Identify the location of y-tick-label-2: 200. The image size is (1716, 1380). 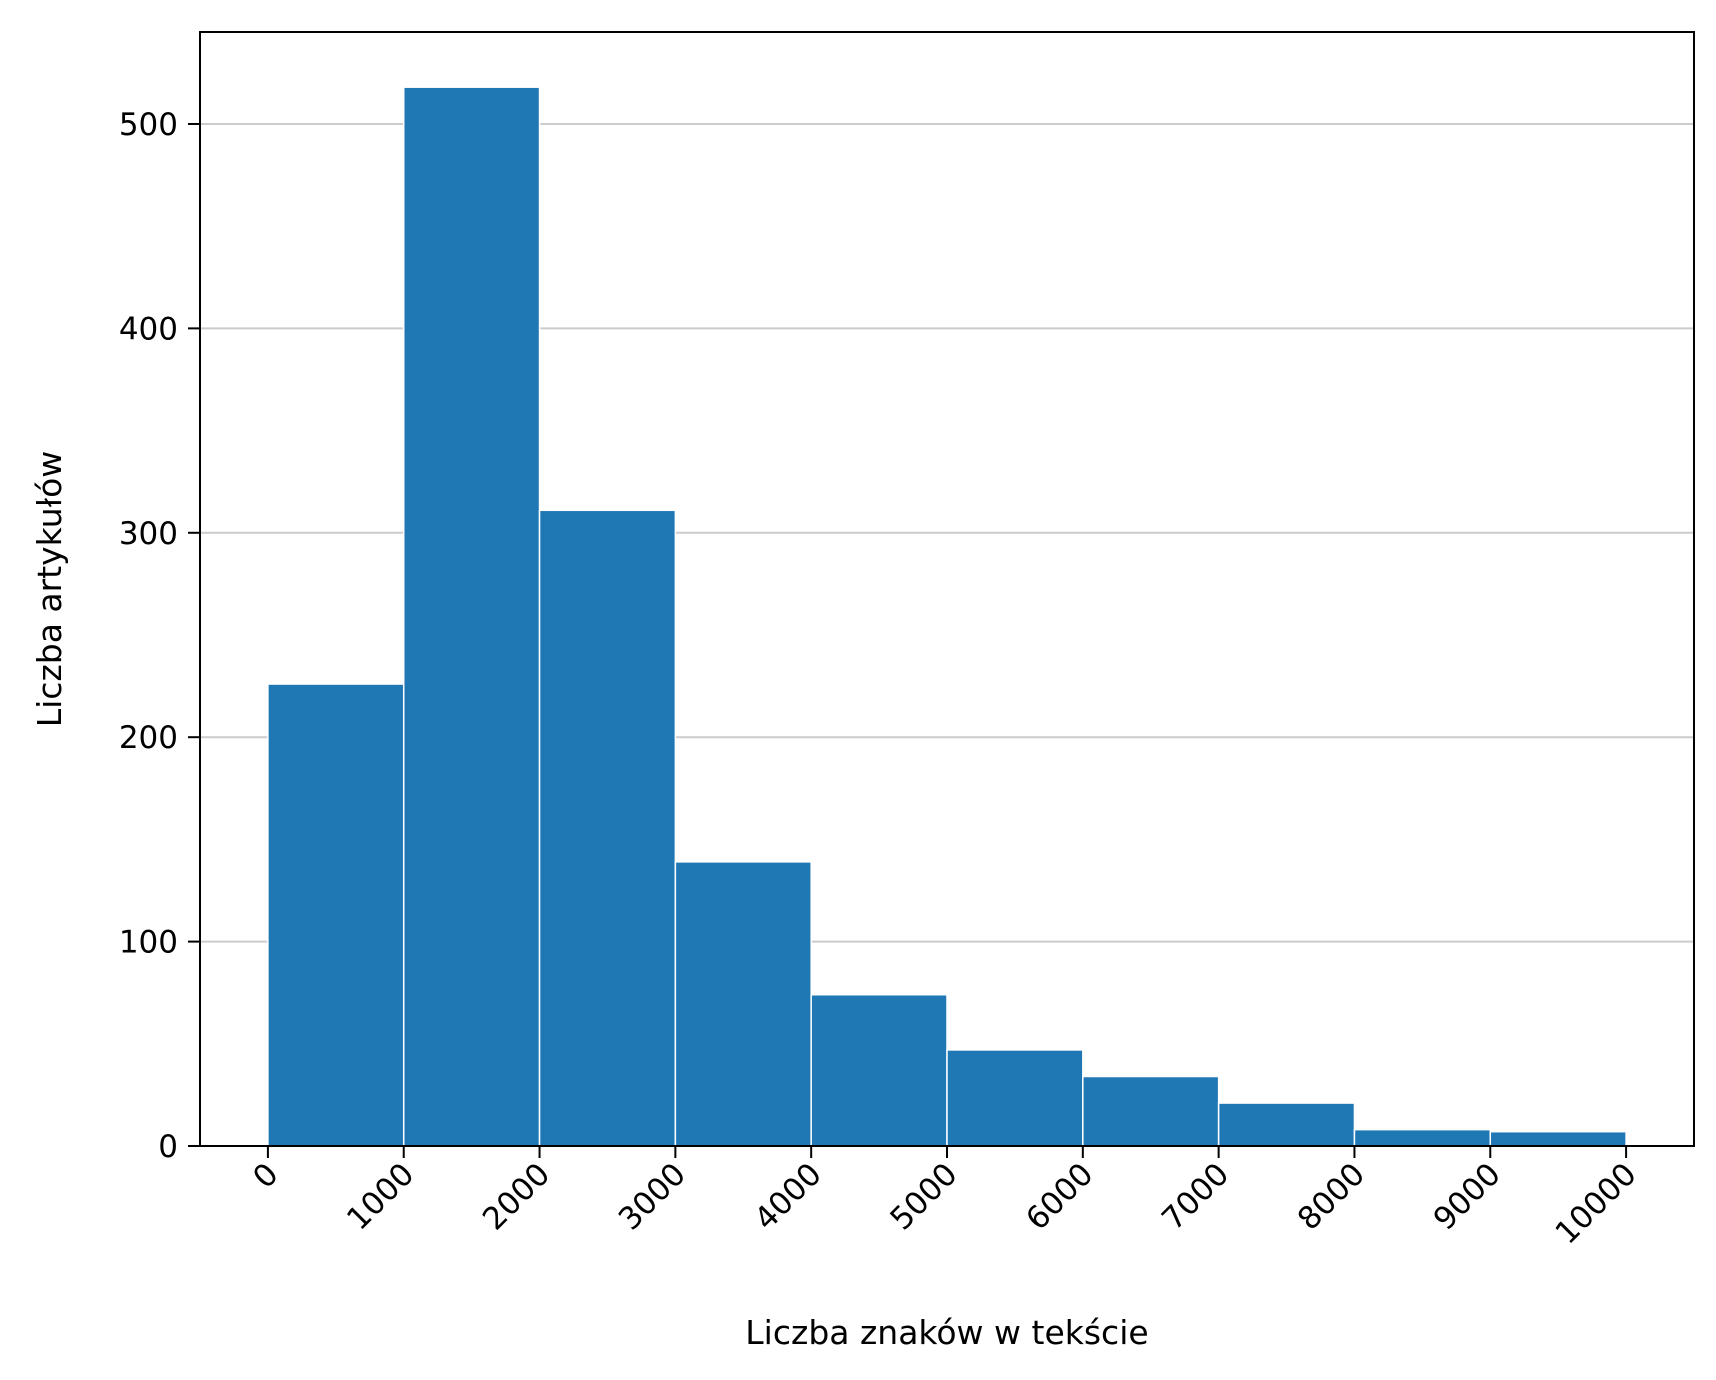
(148, 738).